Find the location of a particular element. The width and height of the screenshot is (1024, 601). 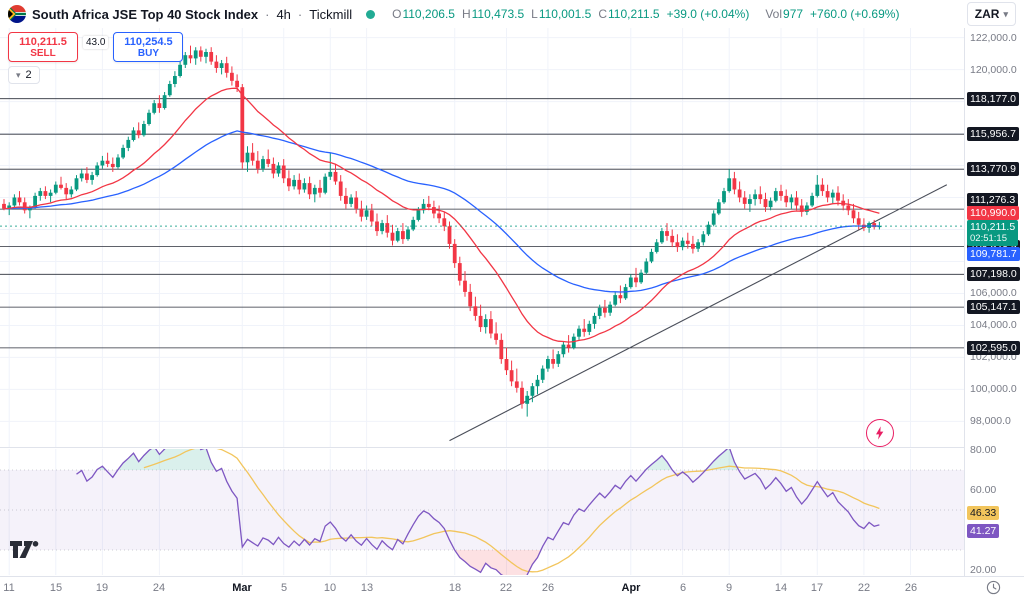

last-price-value: 110,211.5 is located at coordinates (993, 227).